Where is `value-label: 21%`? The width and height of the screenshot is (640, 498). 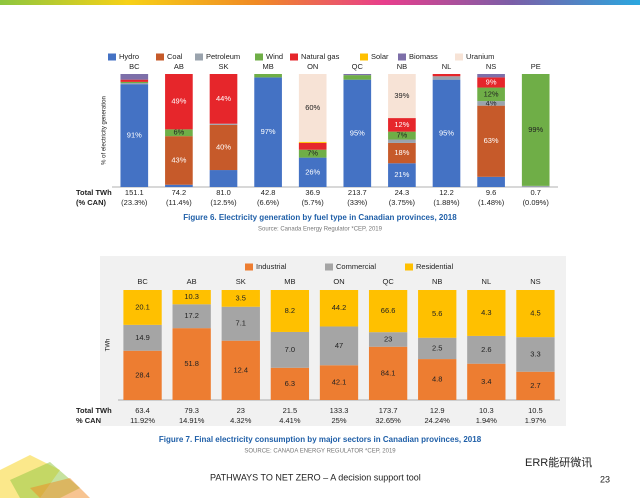 value-label: 21% is located at coordinates (401, 174).